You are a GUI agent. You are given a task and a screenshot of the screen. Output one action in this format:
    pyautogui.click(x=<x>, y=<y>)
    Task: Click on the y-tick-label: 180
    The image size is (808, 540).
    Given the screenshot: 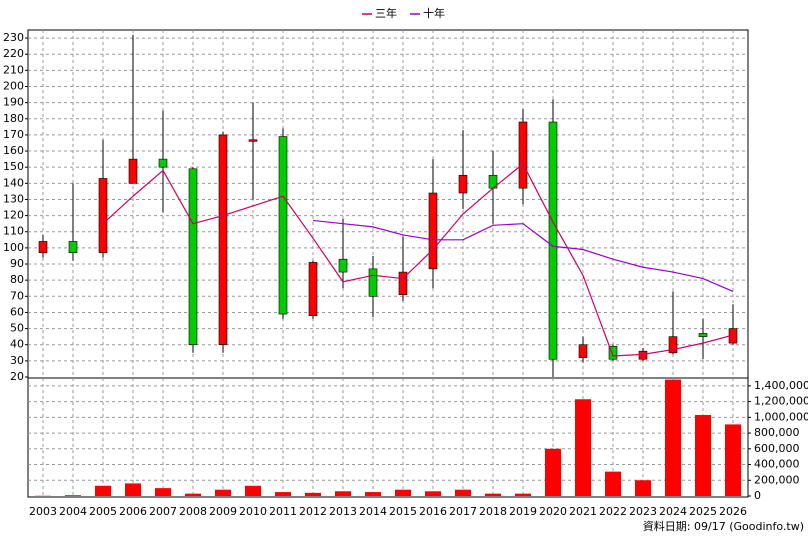 What is the action you would take?
    pyautogui.click(x=13, y=118)
    